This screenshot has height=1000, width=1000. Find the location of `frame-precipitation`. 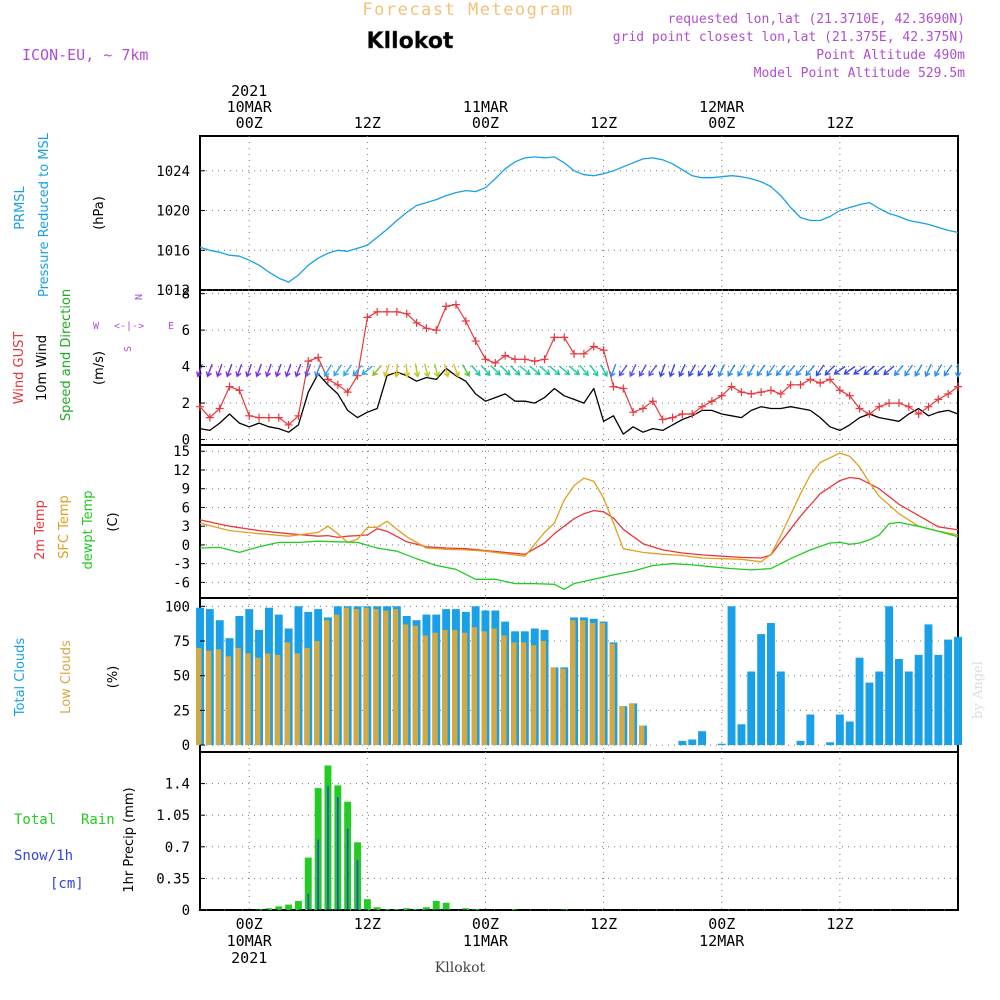

frame-precipitation is located at coordinates (579, 831).